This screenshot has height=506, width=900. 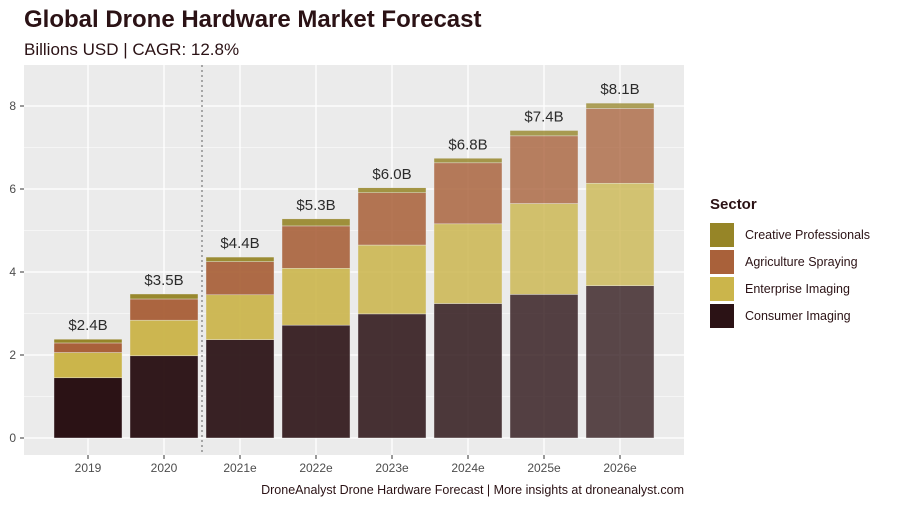 I want to click on legend-item: Enterprise Imaging, so click(x=790, y=288).